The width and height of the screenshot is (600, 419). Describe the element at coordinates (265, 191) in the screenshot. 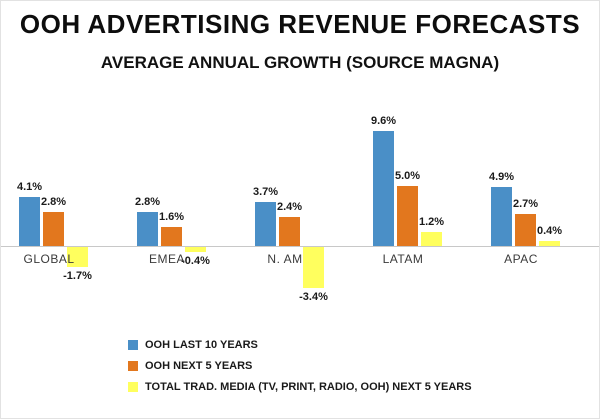

I see `value-label: 3.7%` at that location.